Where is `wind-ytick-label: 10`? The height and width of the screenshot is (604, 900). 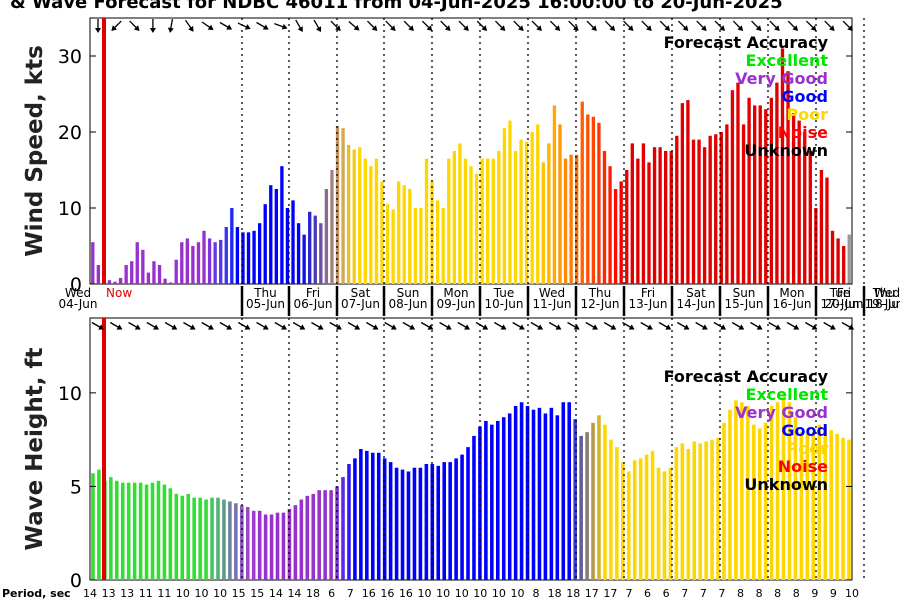 wind-ytick-label: 10 is located at coordinates (70, 209).